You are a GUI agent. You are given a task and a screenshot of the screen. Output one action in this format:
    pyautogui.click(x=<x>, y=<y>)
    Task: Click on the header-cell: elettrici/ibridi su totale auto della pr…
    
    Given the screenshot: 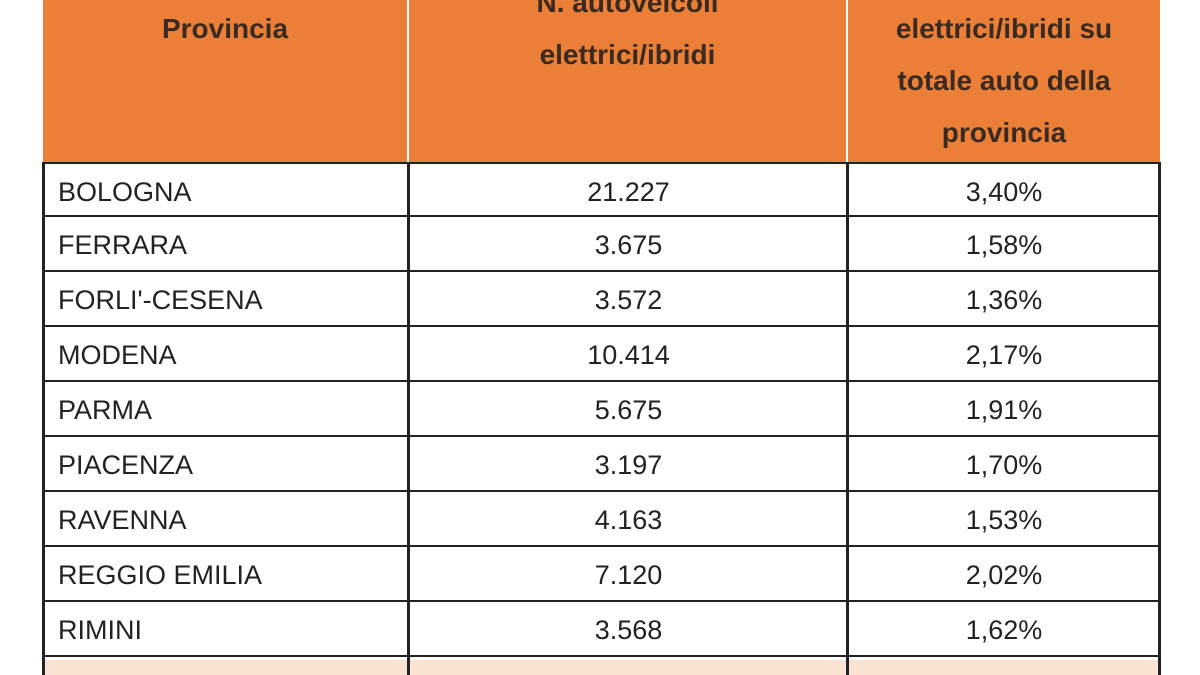 What is the action you would take?
    pyautogui.click(x=1004, y=81)
    